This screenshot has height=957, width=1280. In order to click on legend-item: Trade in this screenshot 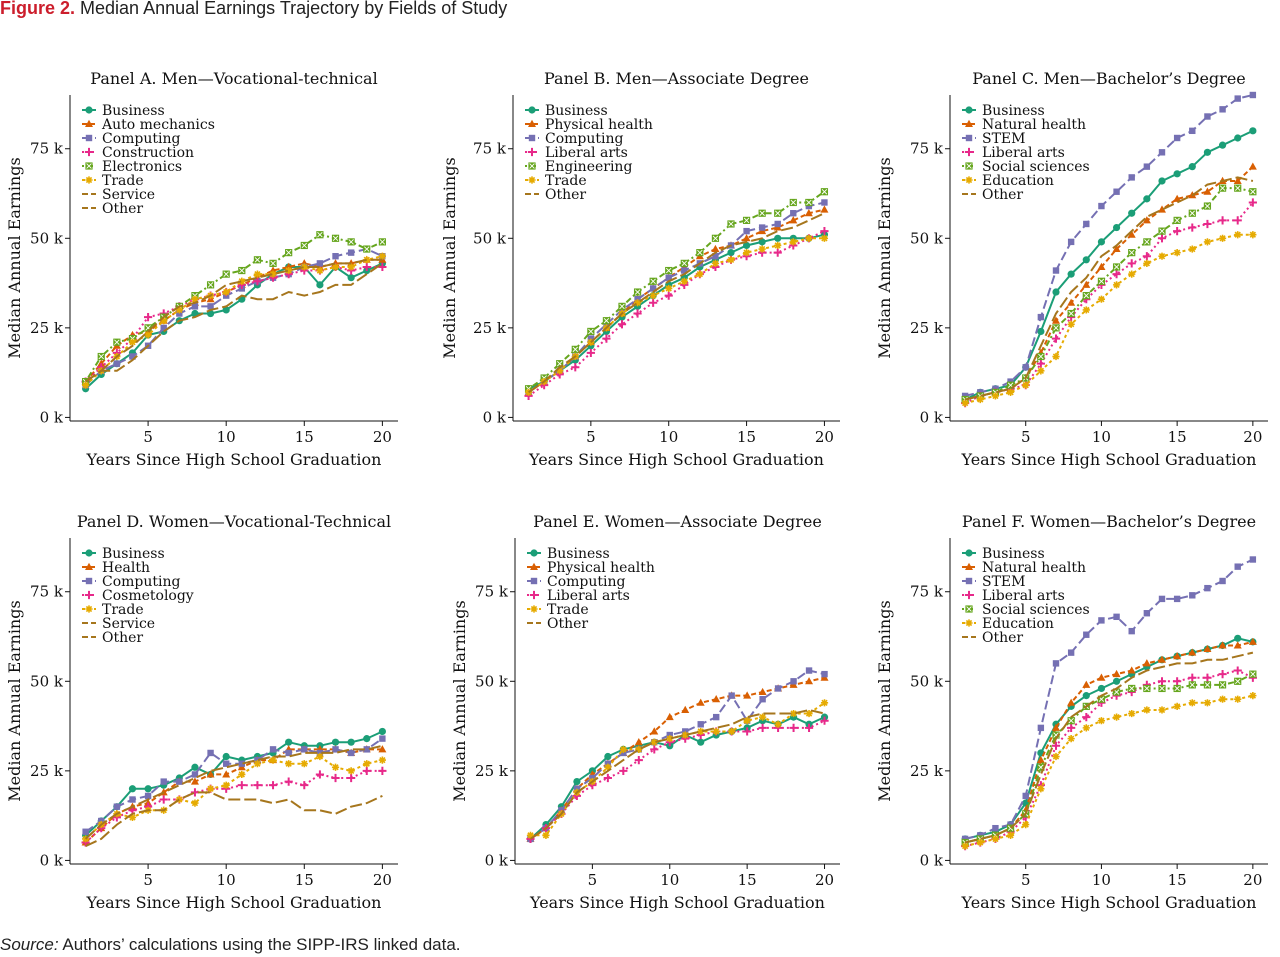, I will do `click(113, 181)`.